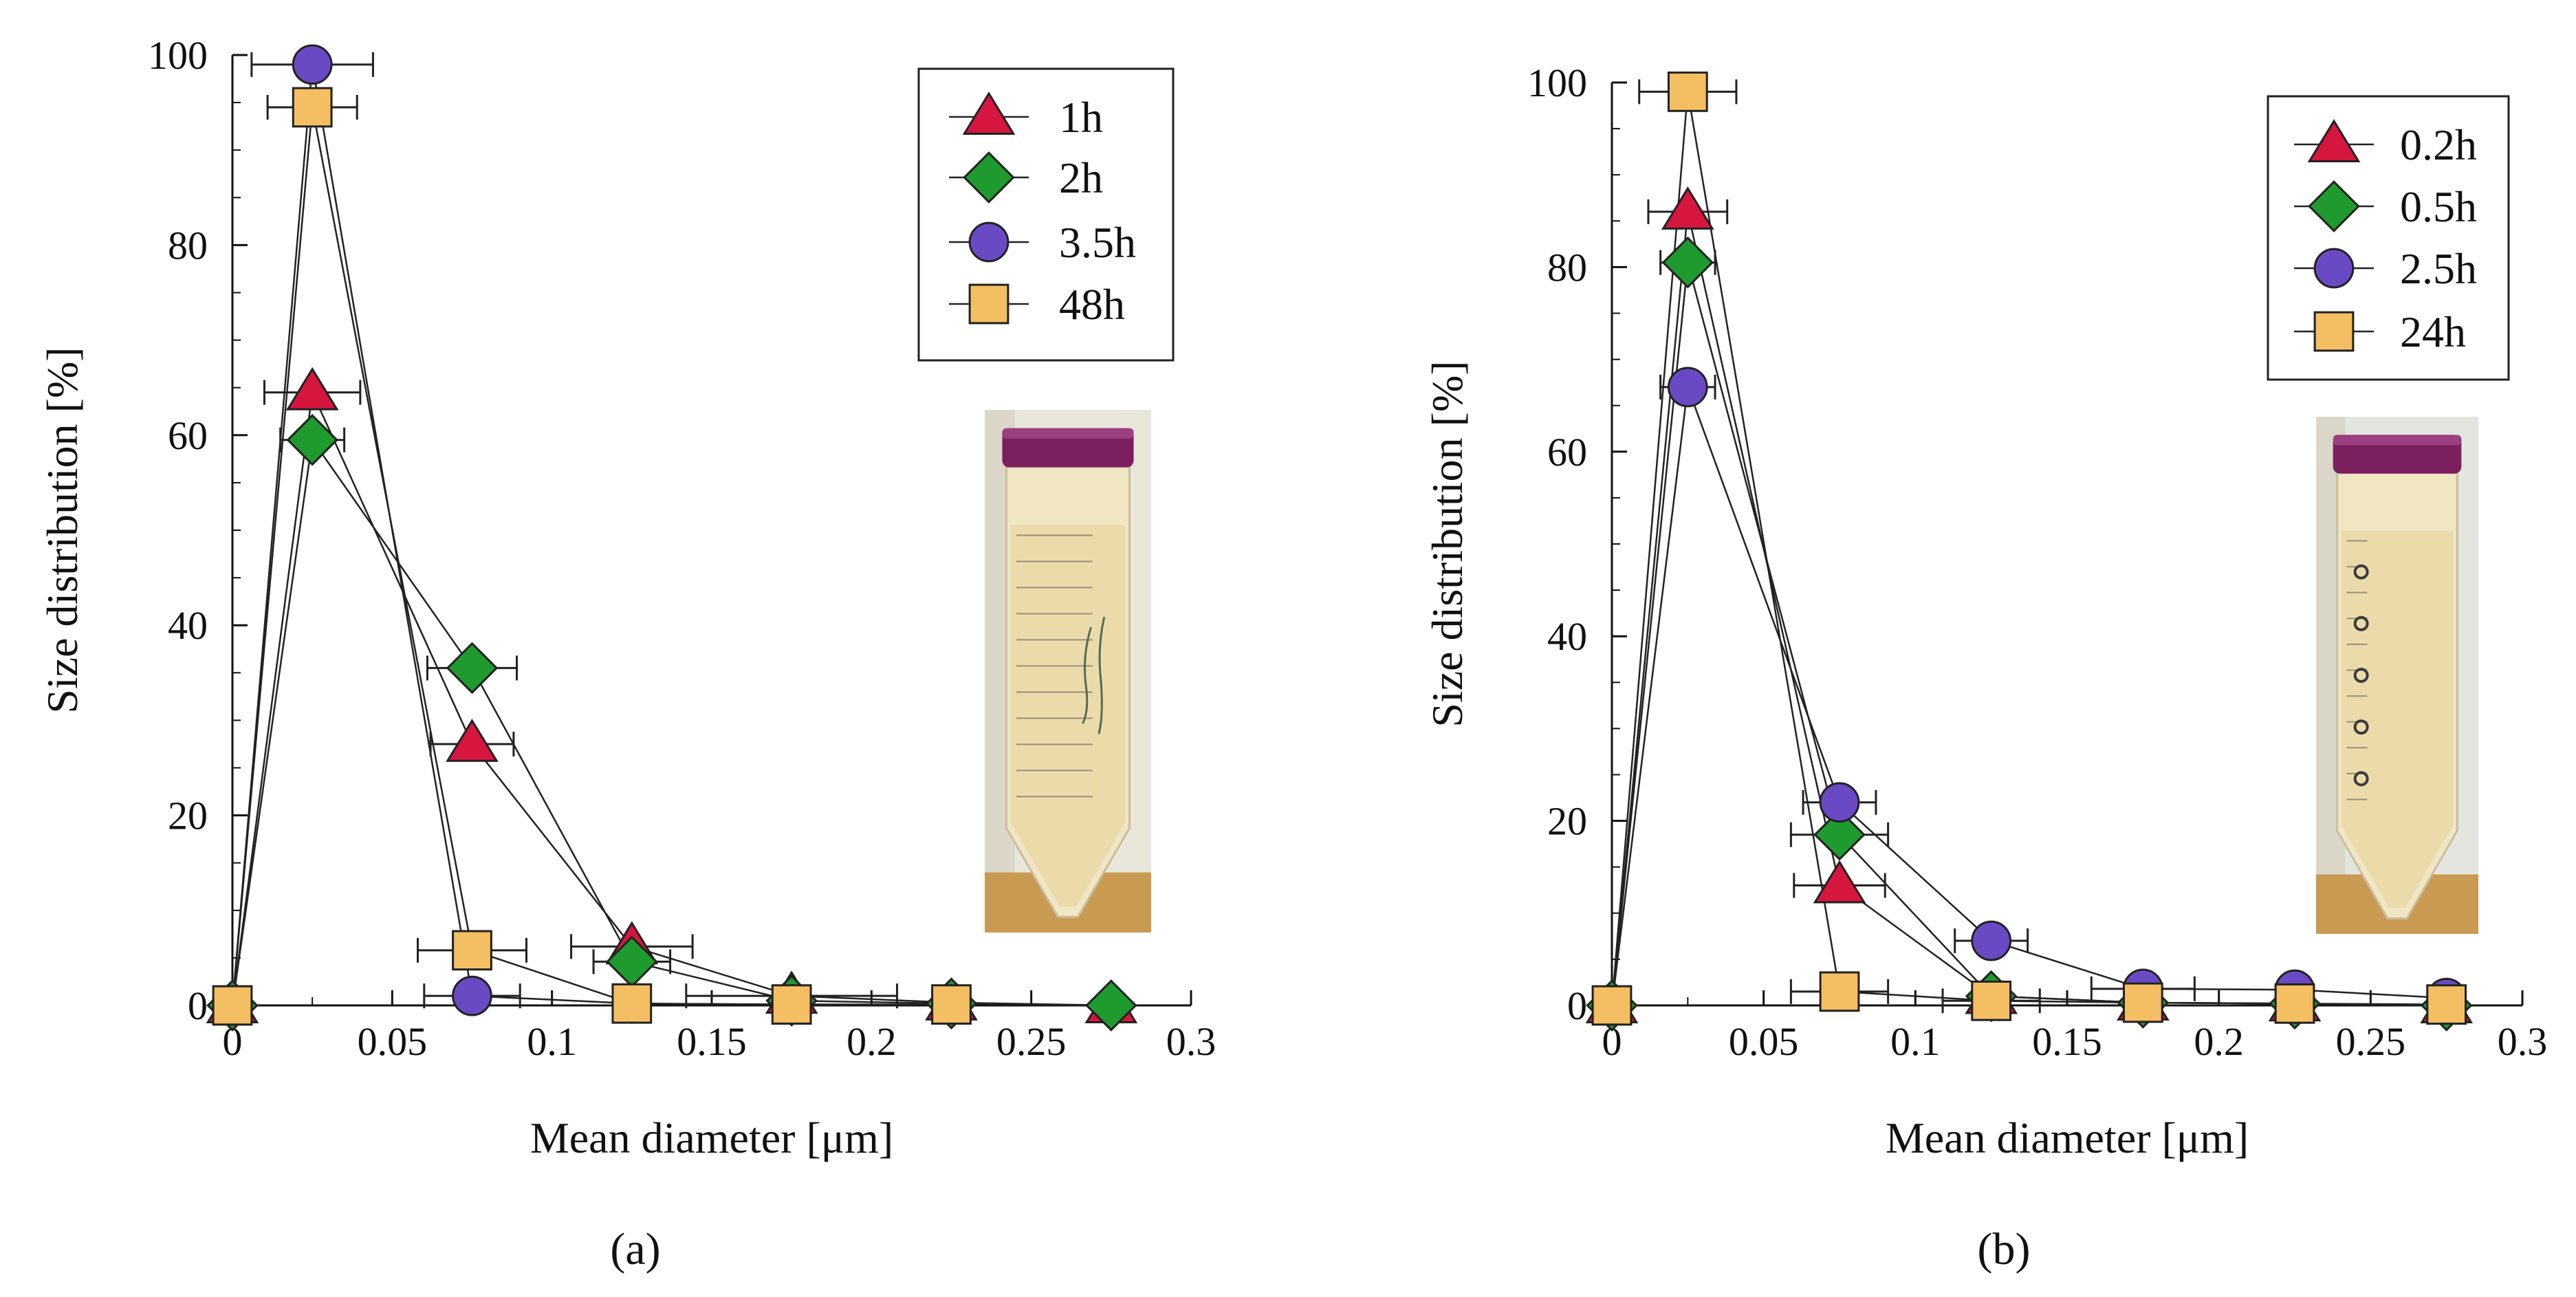 The image size is (2576, 1297). I want to click on panel-label-b: (b), so click(2004, 1249).